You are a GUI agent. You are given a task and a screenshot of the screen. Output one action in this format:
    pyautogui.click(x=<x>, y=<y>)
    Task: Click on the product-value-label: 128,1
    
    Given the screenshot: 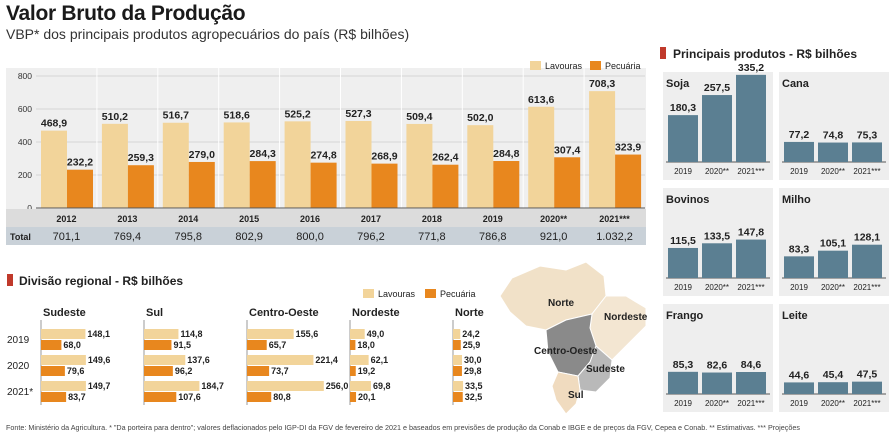 What is the action you would take?
    pyautogui.click(x=867, y=238)
    